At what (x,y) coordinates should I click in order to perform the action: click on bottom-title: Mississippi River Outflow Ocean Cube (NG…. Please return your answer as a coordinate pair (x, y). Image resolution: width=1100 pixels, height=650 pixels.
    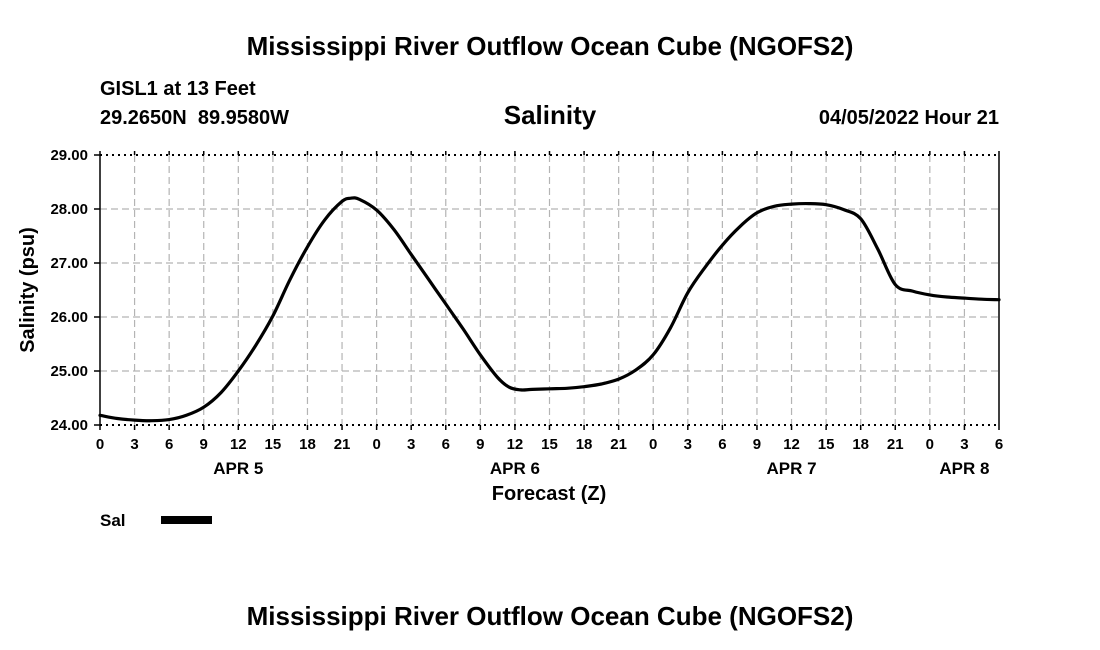
    Looking at the image, I should click on (550, 616).